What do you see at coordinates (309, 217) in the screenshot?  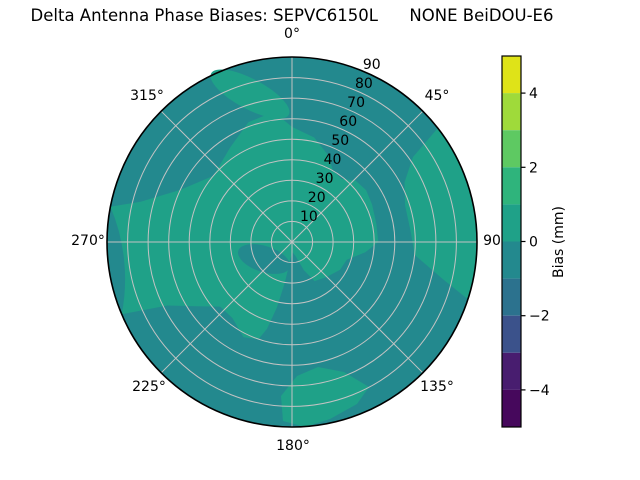 I see `radial-label-10: 10` at bounding box center [309, 217].